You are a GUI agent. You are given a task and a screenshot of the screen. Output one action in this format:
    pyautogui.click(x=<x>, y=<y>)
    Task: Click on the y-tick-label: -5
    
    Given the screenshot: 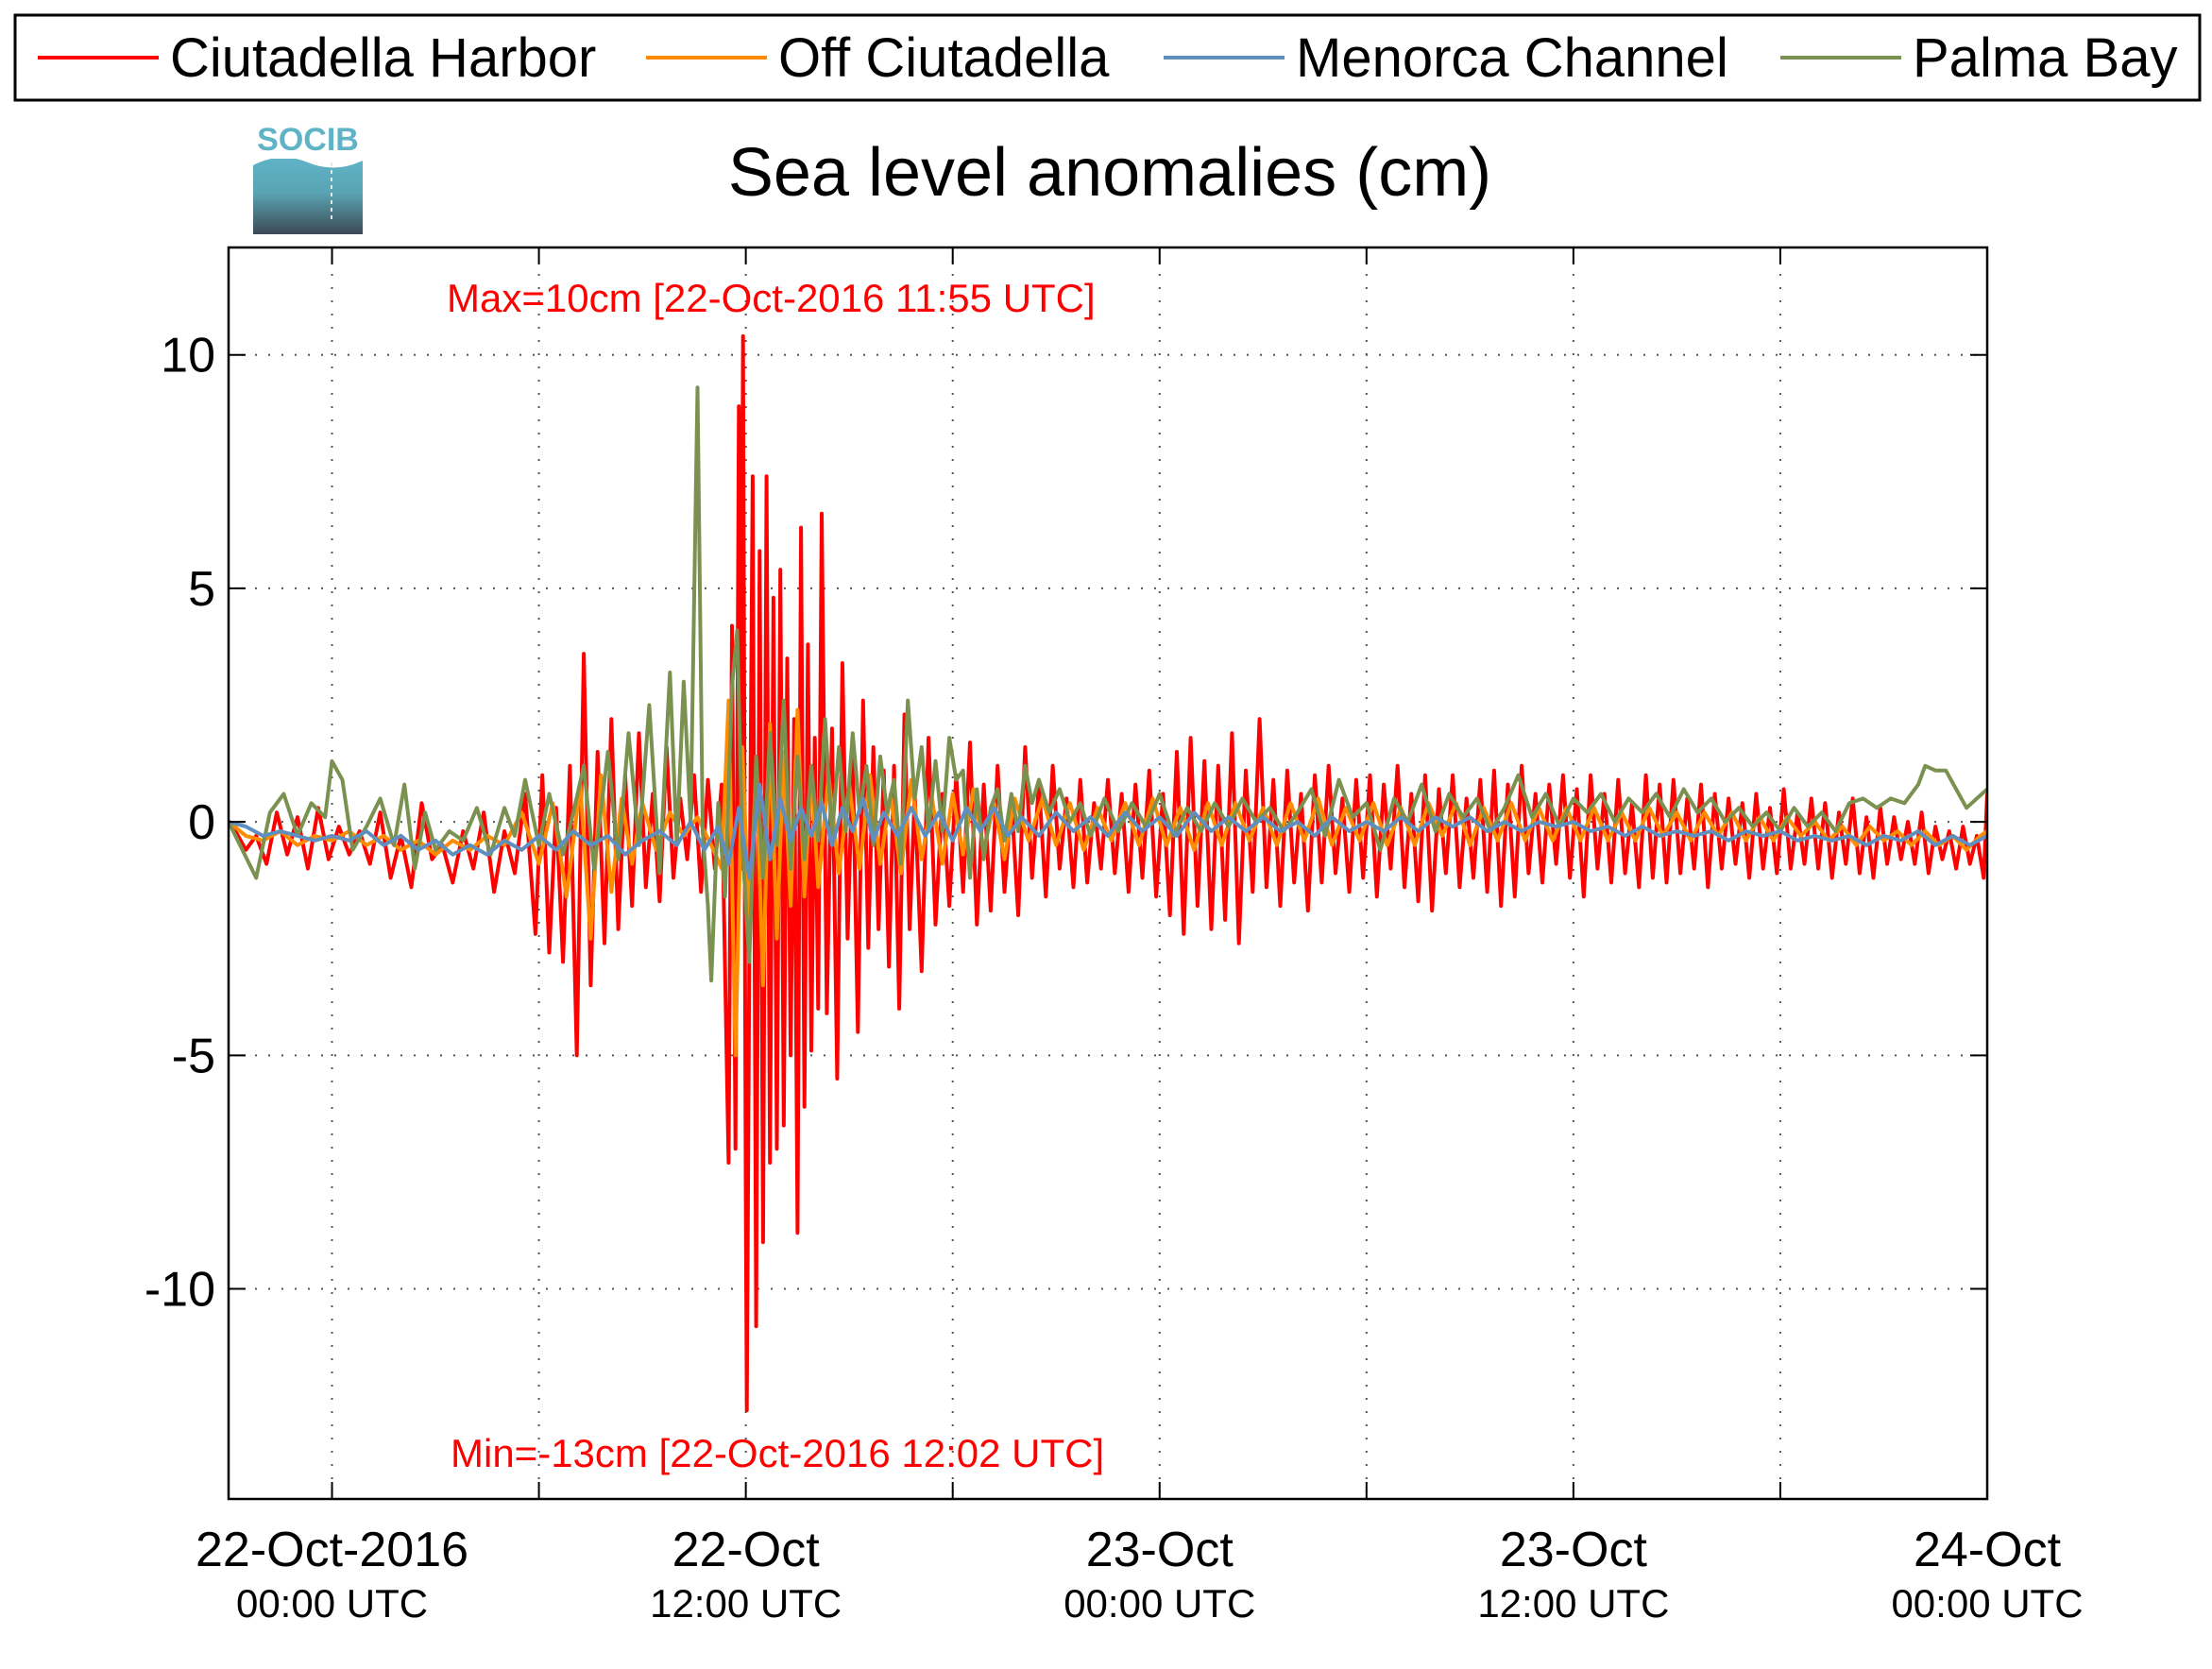 What is the action you would take?
    pyautogui.click(x=193, y=1056)
    